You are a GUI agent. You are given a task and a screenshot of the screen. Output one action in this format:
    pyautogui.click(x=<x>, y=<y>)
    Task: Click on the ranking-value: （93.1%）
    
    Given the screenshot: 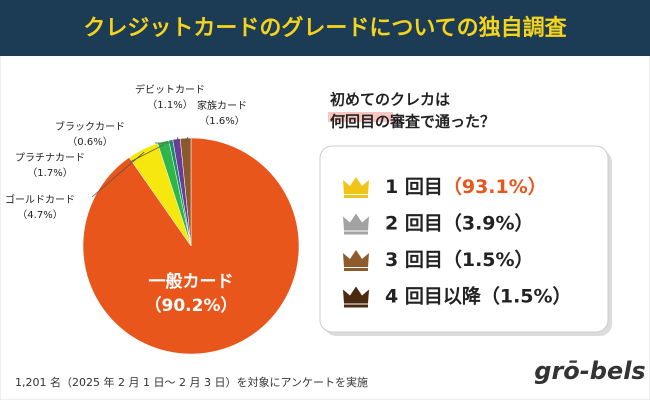 What is the action you would take?
    pyautogui.click(x=495, y=186)
    